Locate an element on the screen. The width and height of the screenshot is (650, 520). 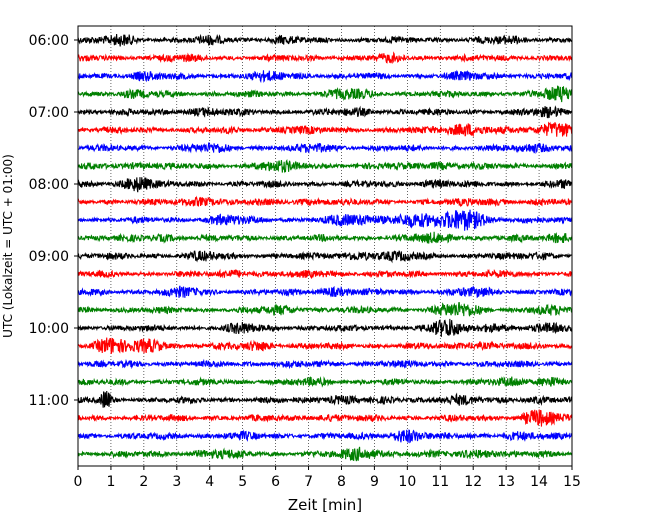
x-tick-label: 3 is located at coordinates (176, 482).